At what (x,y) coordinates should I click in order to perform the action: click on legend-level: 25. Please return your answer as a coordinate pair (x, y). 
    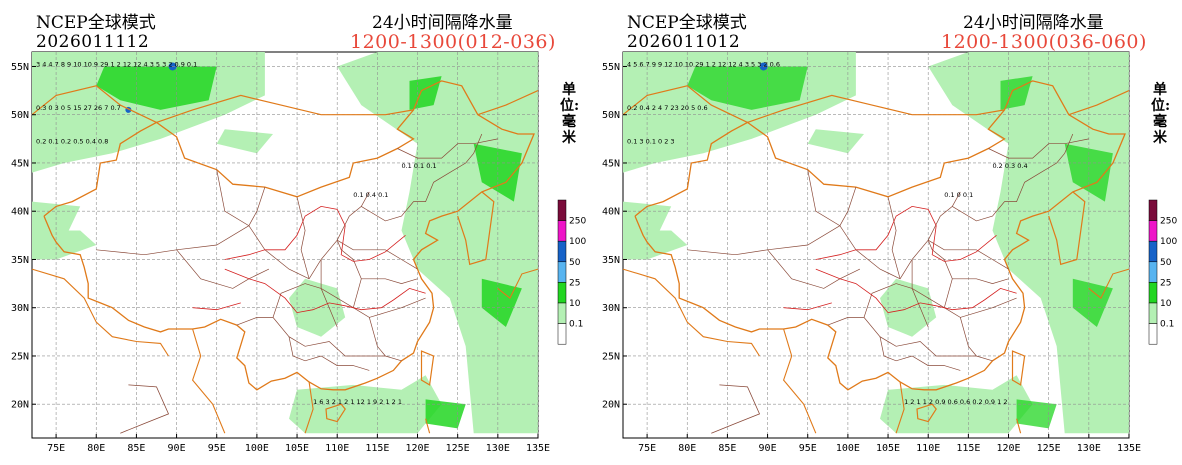
    Looking at the image, I should click on (1165, 283).